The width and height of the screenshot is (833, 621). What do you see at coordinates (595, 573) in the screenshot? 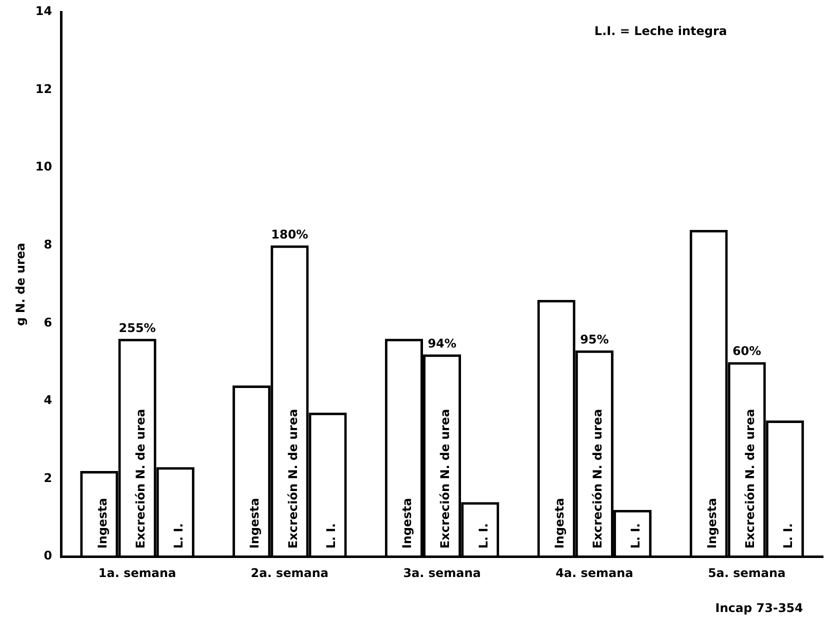
I see `x-tick-label: 4a. semana` at bounding box center [595, 573].